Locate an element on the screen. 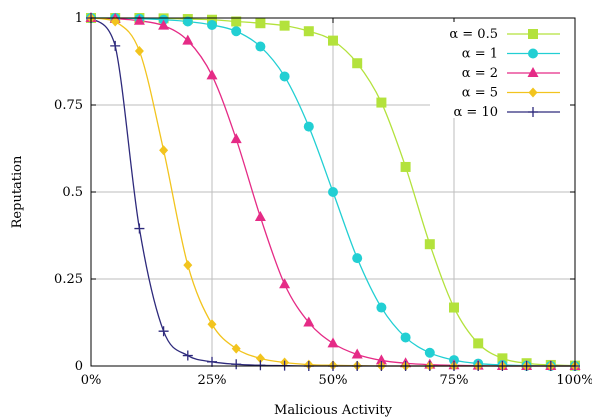  x-tick-label: 25% is located at coordinates (212, 380).